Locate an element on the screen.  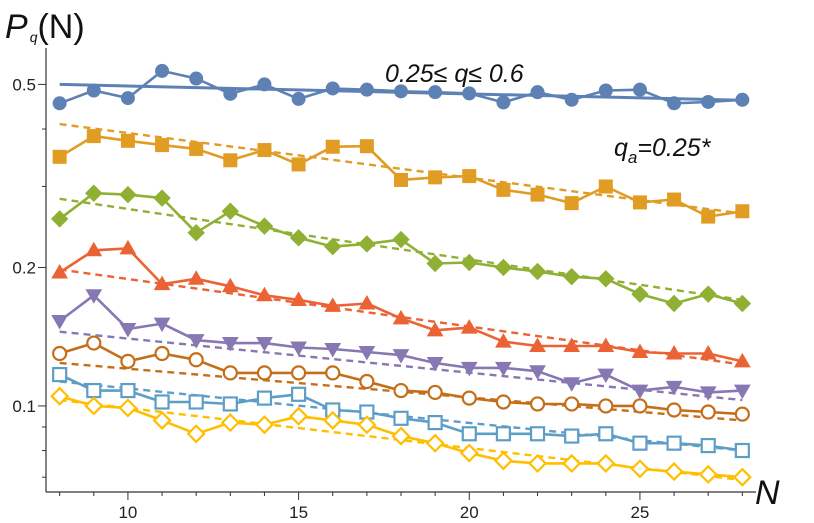
x-tick-label: 25 is located at coordinates (639, 512).